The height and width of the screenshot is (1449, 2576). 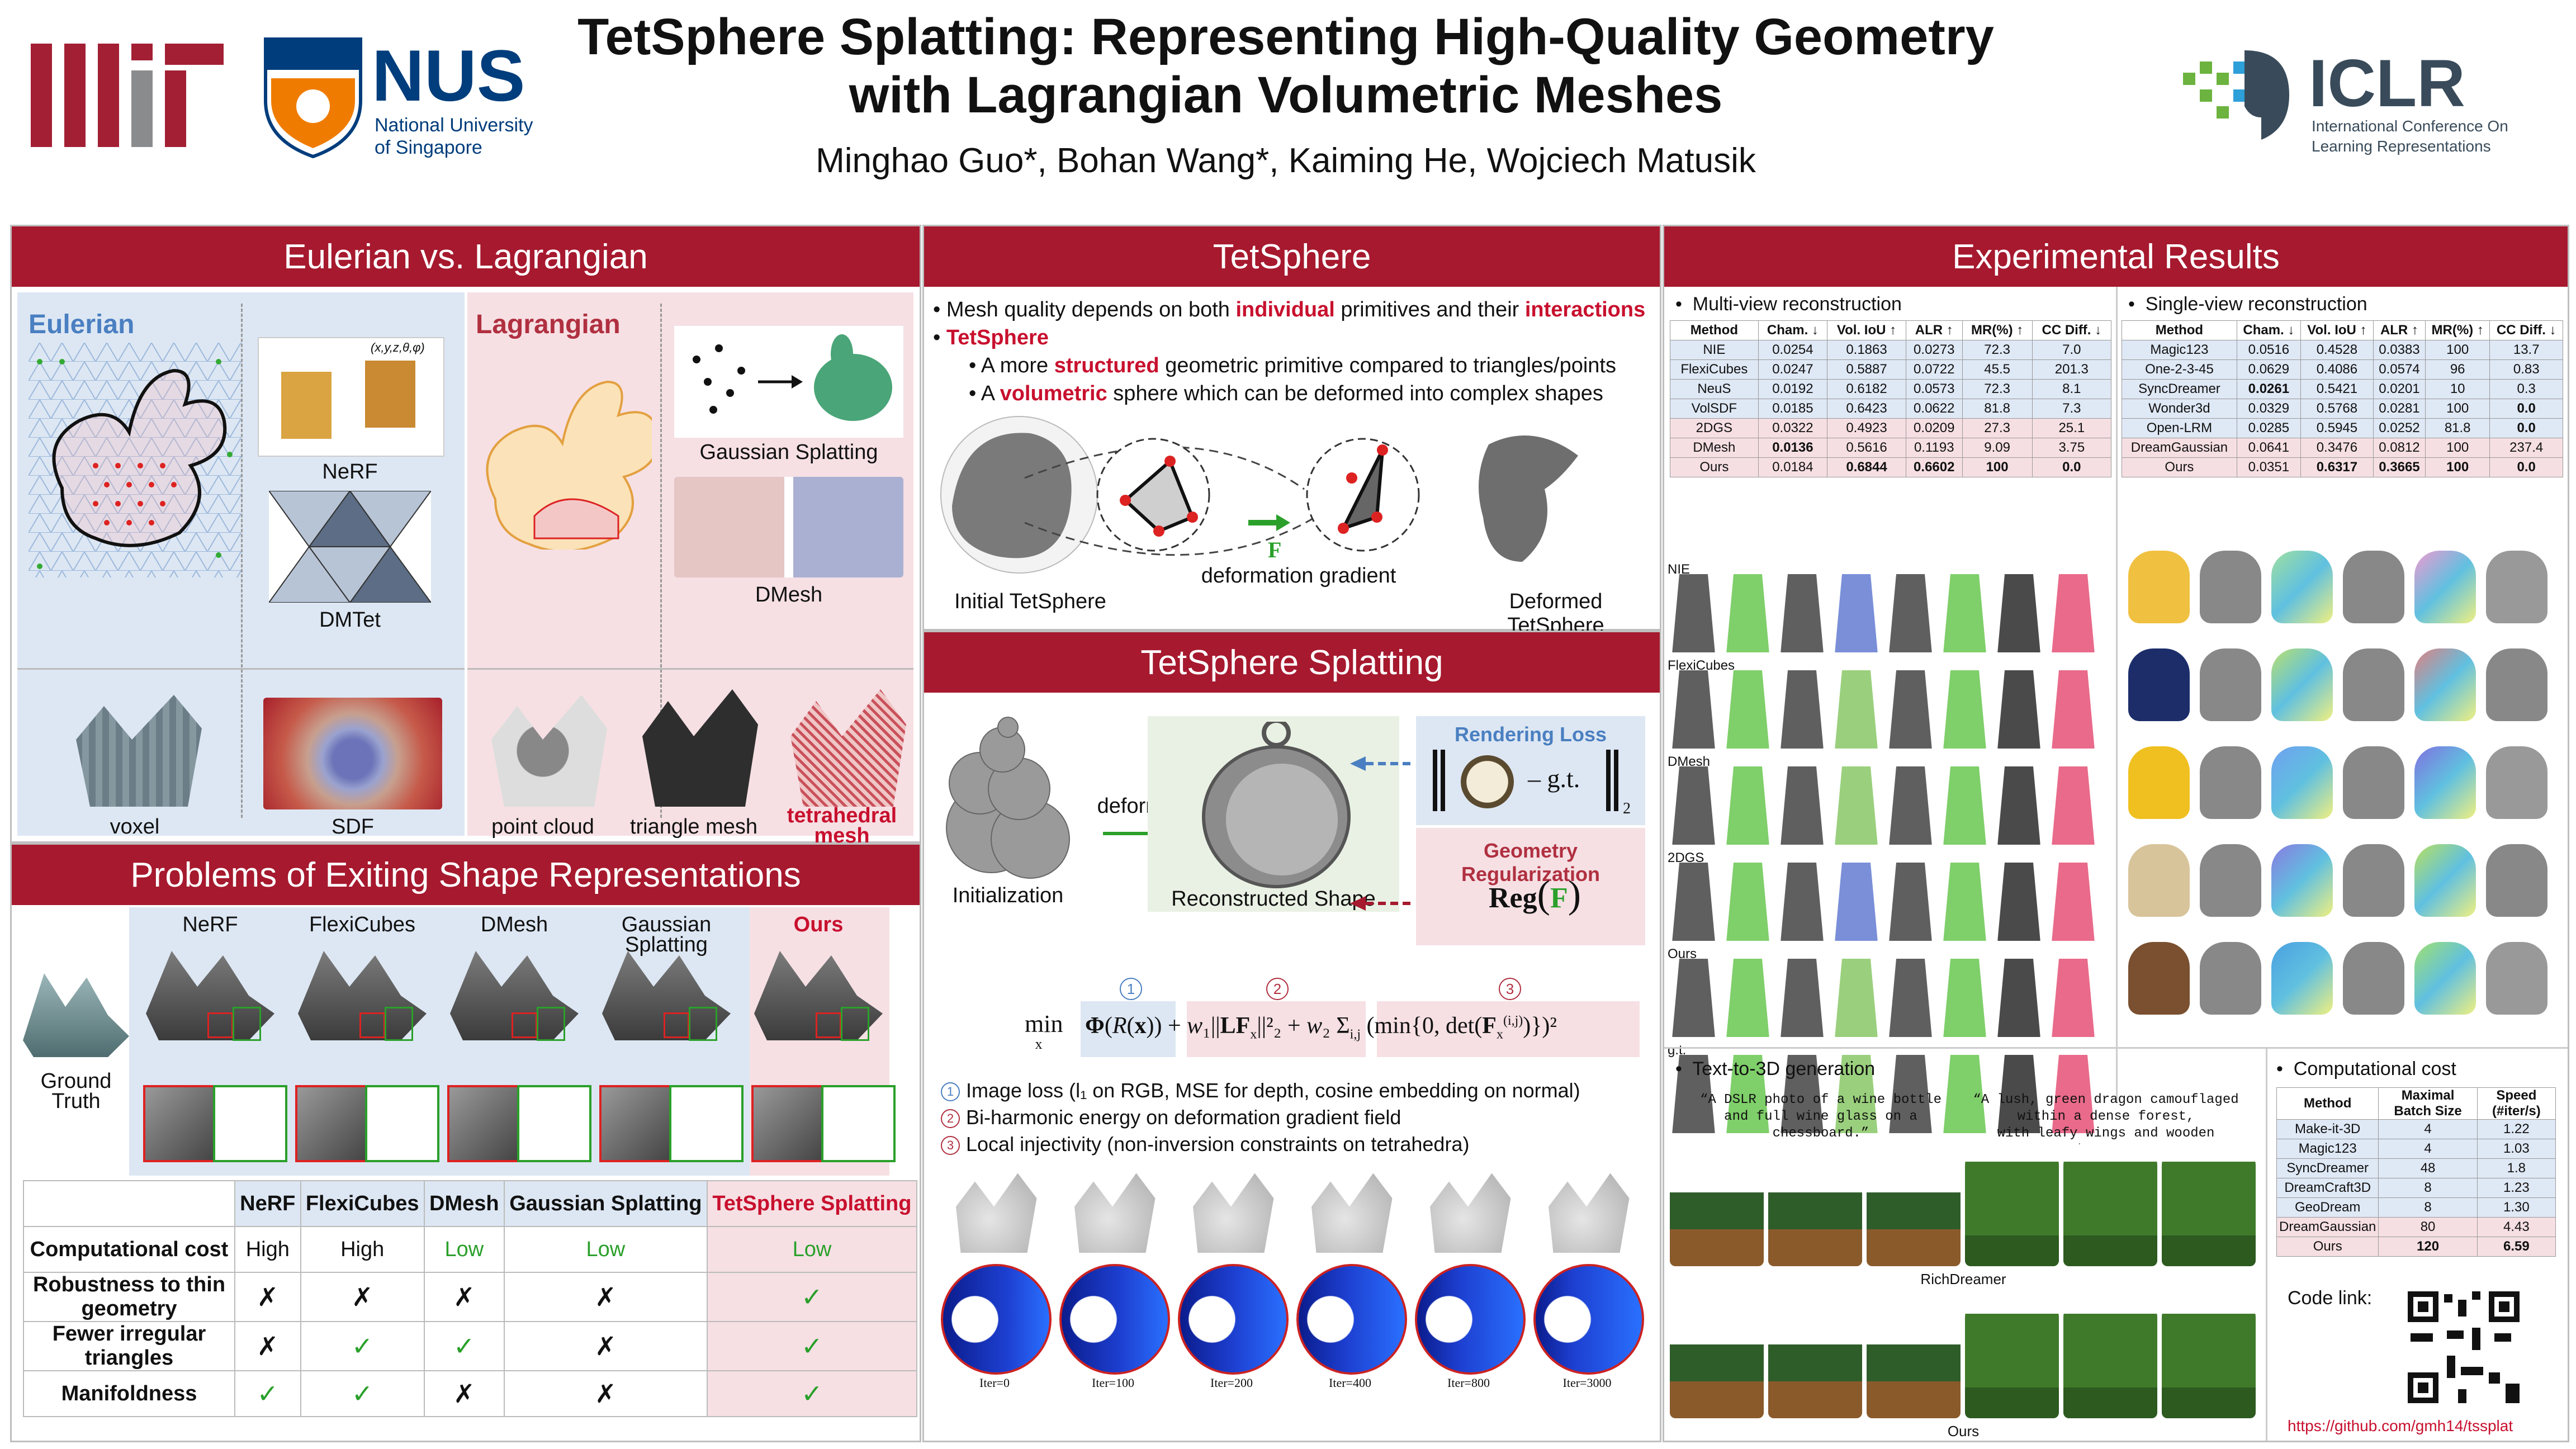 I want to click on table-cell: Magic123, so click(x=2179, y=350).